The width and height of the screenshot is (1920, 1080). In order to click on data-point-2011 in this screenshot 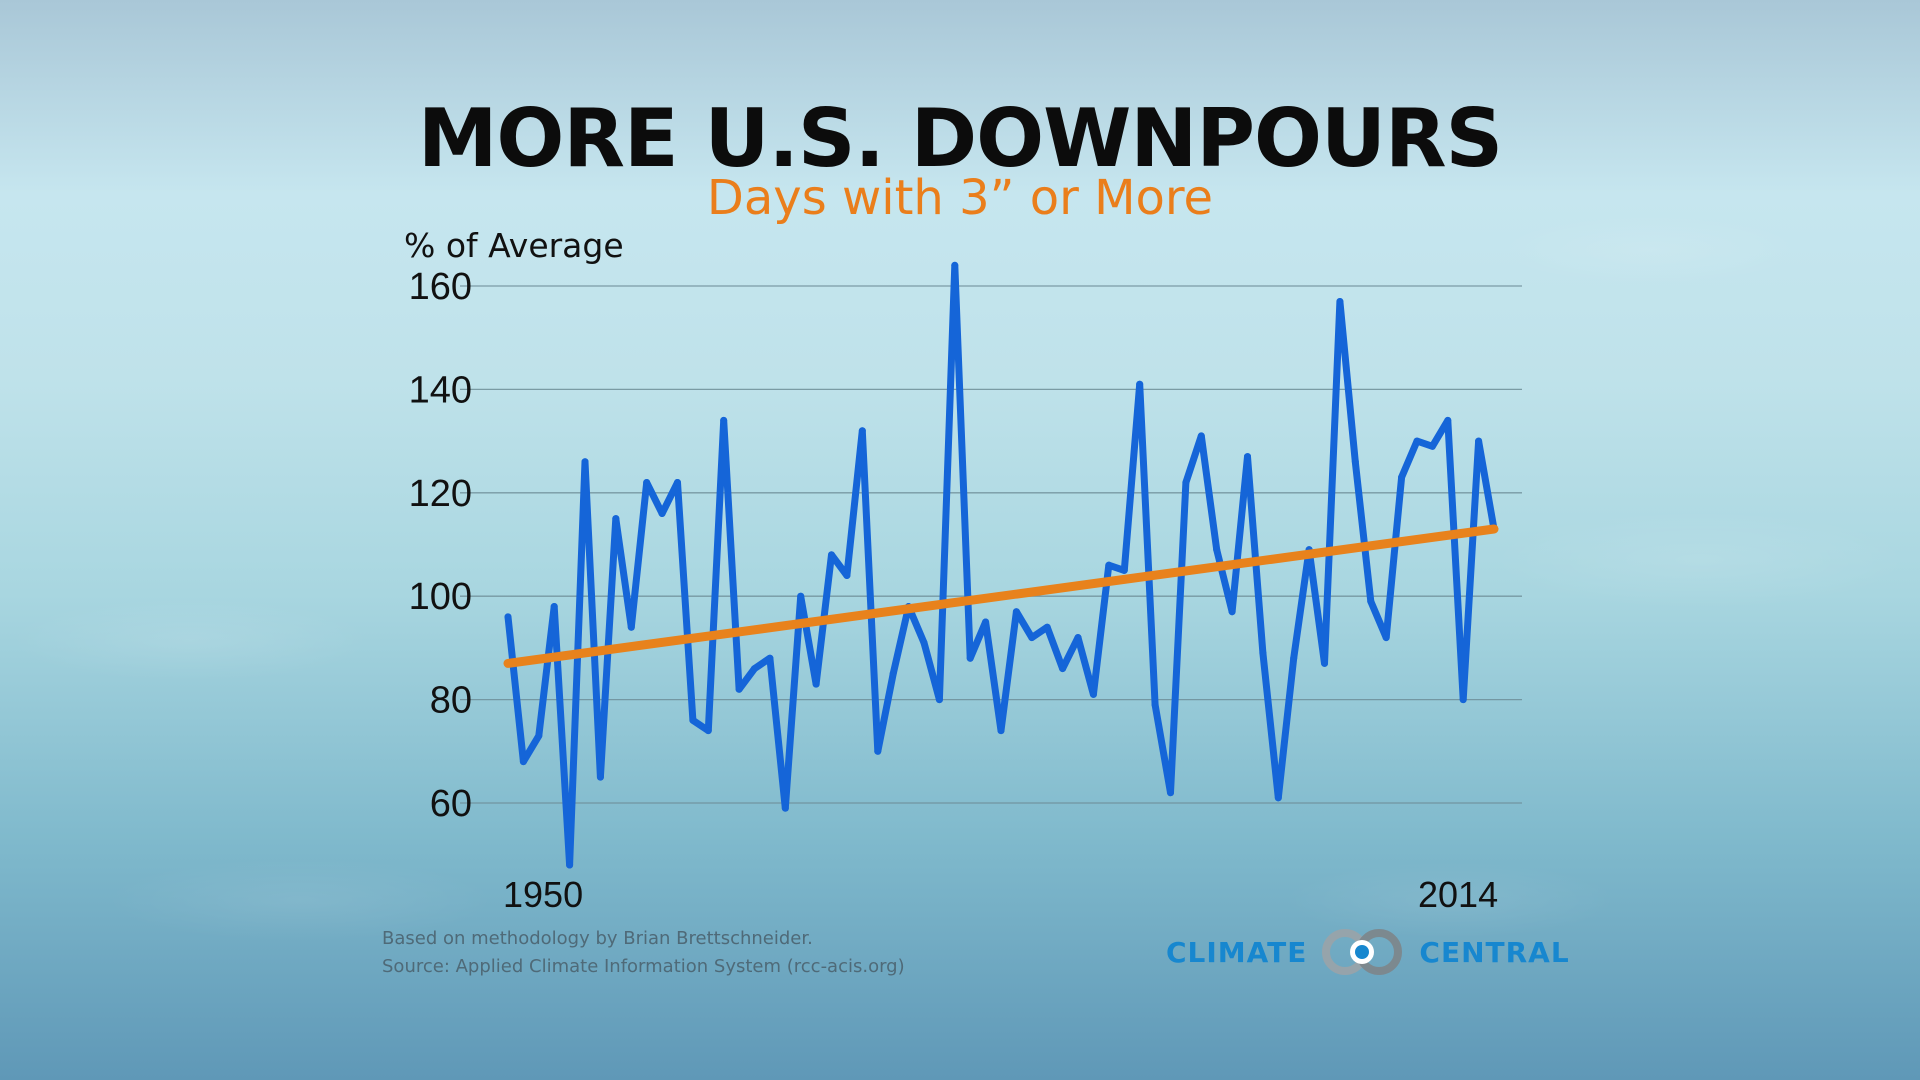, I will do `click(1448, 420)`.